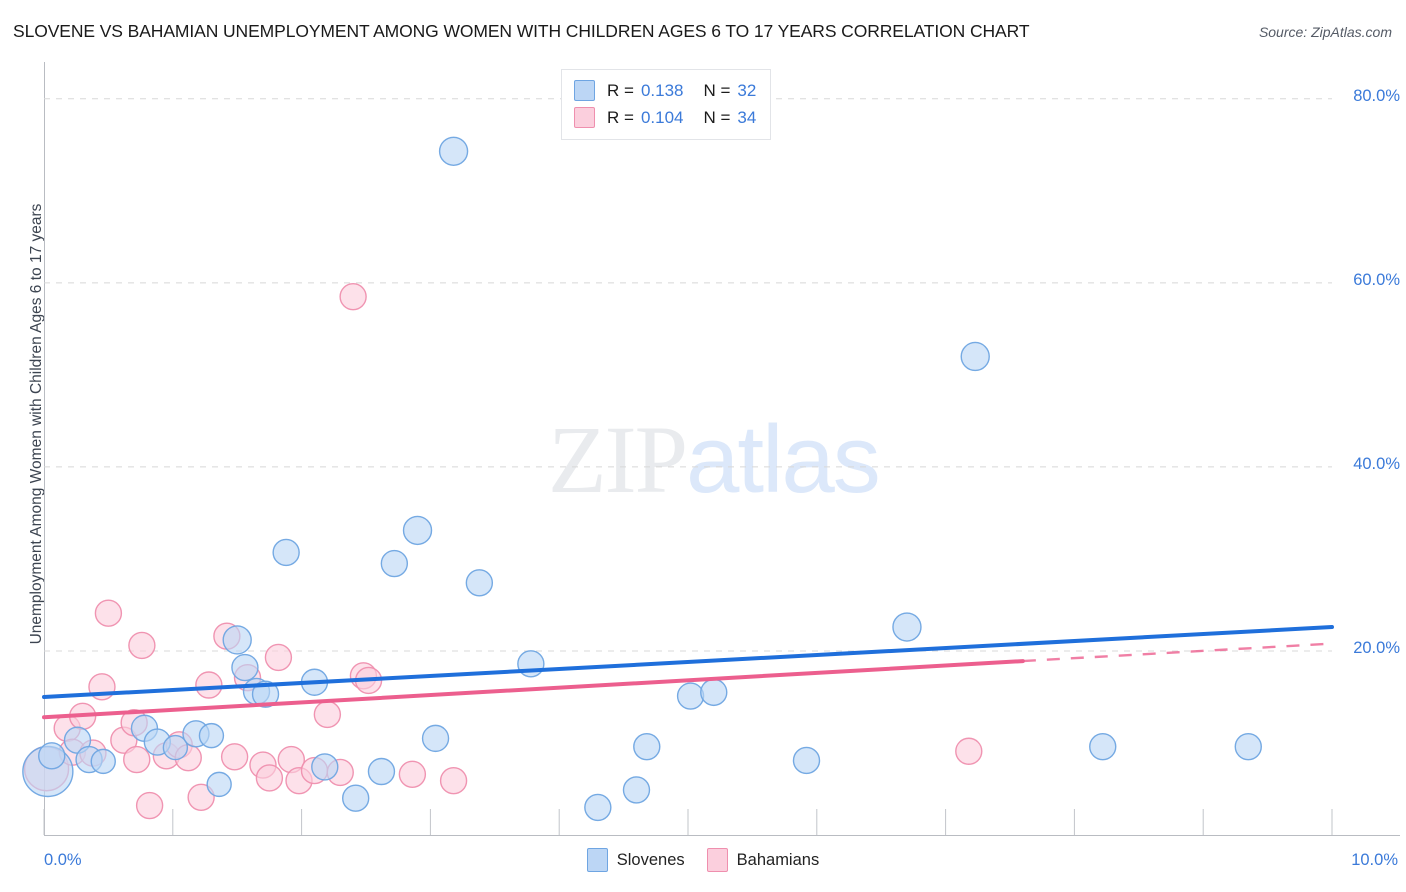 Image resolution: width=1406 pixels, height=892 pixels. What do you see at coordinates (662, 117) in the screenshot?
I see `r-value-bahamians: 0.104` at bounding box center [662, 117].